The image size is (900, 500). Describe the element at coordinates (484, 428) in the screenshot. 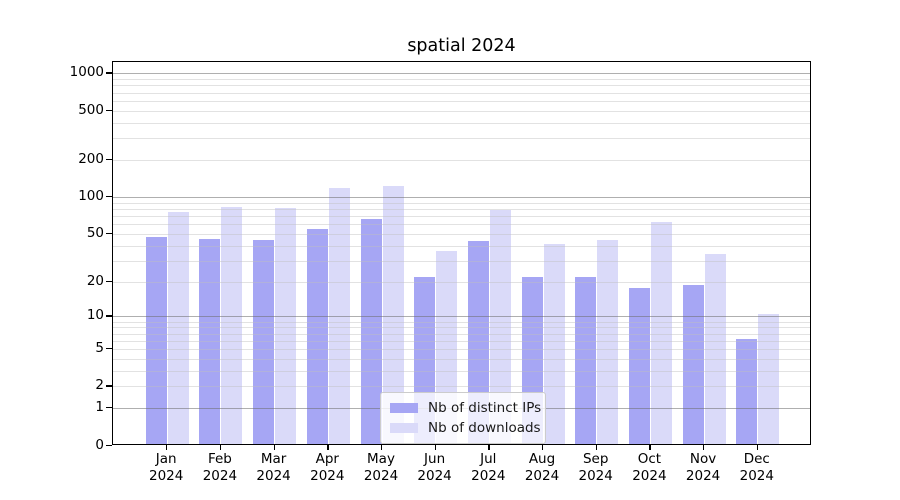

I see `legend-label-downloads: Nb of downloads` at that location.